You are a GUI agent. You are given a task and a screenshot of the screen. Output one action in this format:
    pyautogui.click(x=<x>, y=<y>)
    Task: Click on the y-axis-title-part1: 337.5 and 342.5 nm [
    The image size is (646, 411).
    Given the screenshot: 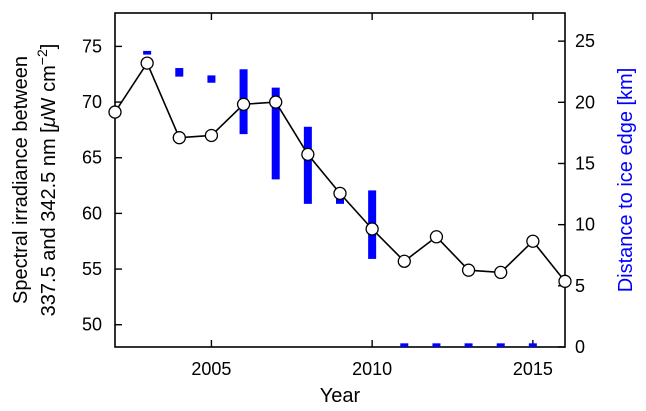 What is the action you would take?
    pyautogui.click(x=49, y=221)
    